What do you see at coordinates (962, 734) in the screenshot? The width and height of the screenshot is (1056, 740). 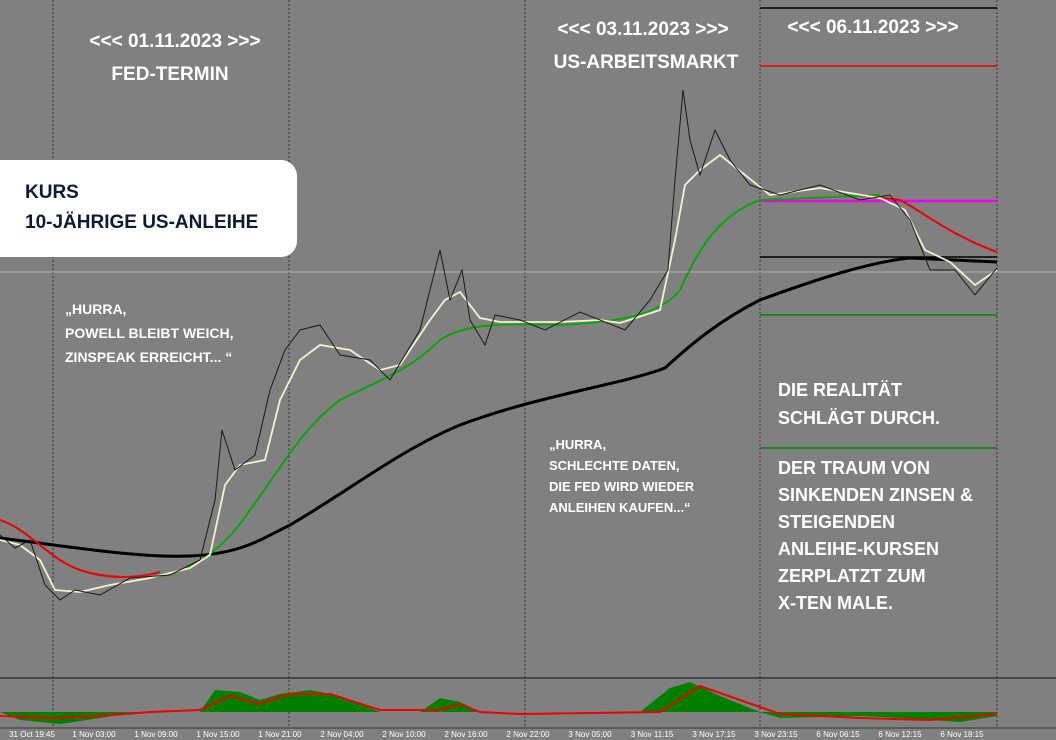 I see `x-tick-label: 6 Nov 18:15` at bounding box center [962, 734].